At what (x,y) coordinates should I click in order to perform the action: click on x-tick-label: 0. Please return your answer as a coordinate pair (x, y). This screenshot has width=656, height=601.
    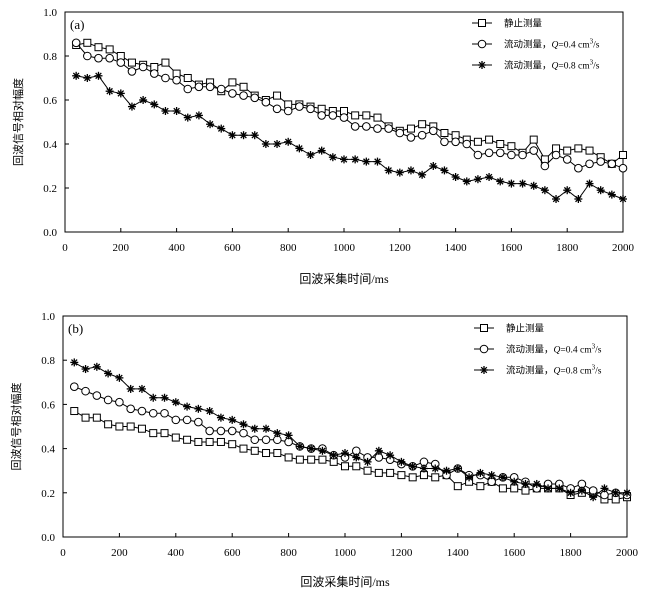
    Looking at the image, I should click on (63, 553).